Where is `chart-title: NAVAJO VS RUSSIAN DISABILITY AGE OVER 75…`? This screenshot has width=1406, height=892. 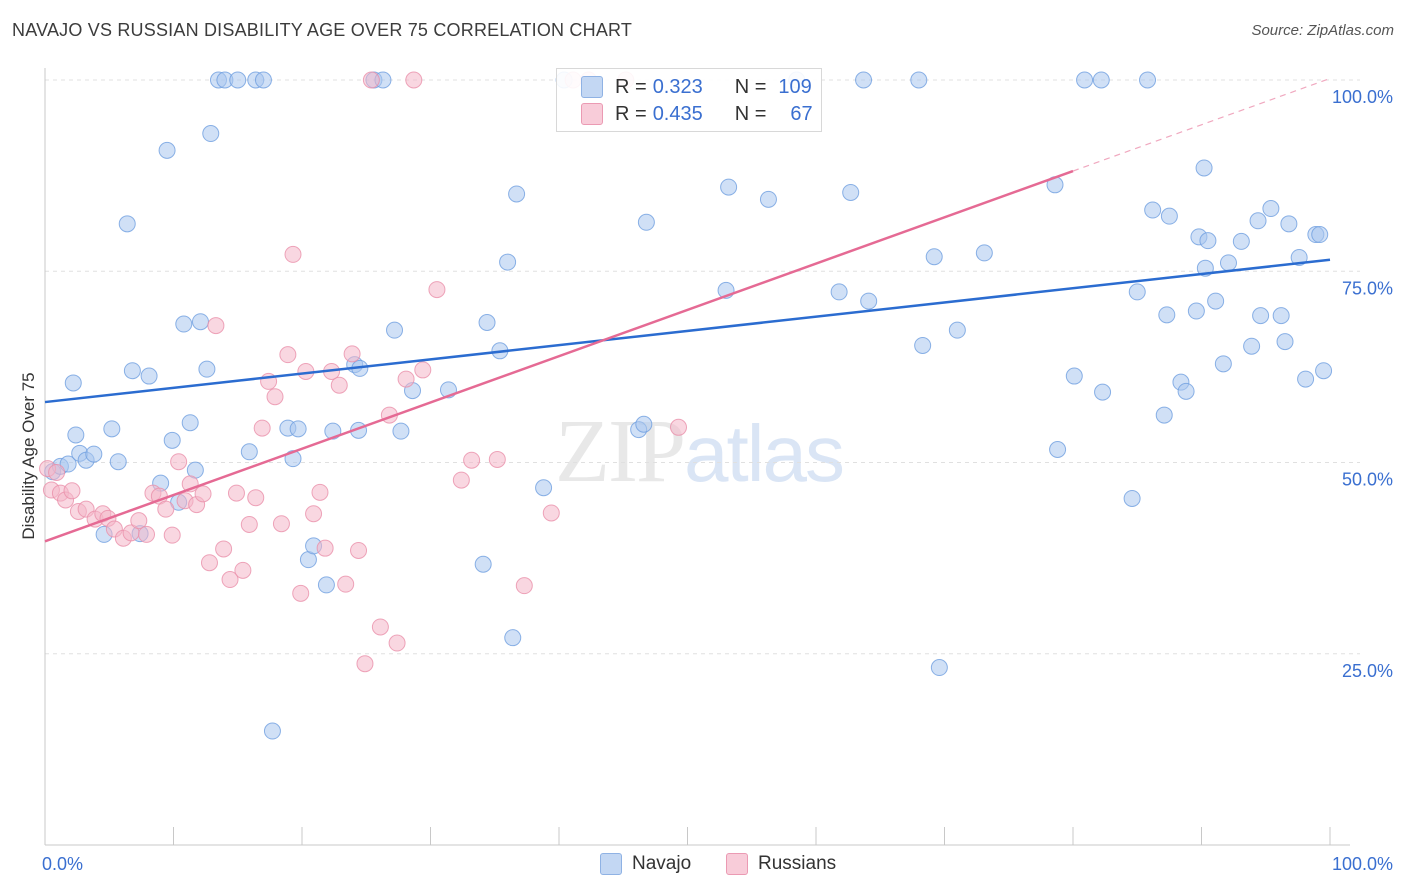 chart-title: NAVAJO VS RUSSIAN DISABILITY AGE OVER 75… is located at coordinates (322, 30).